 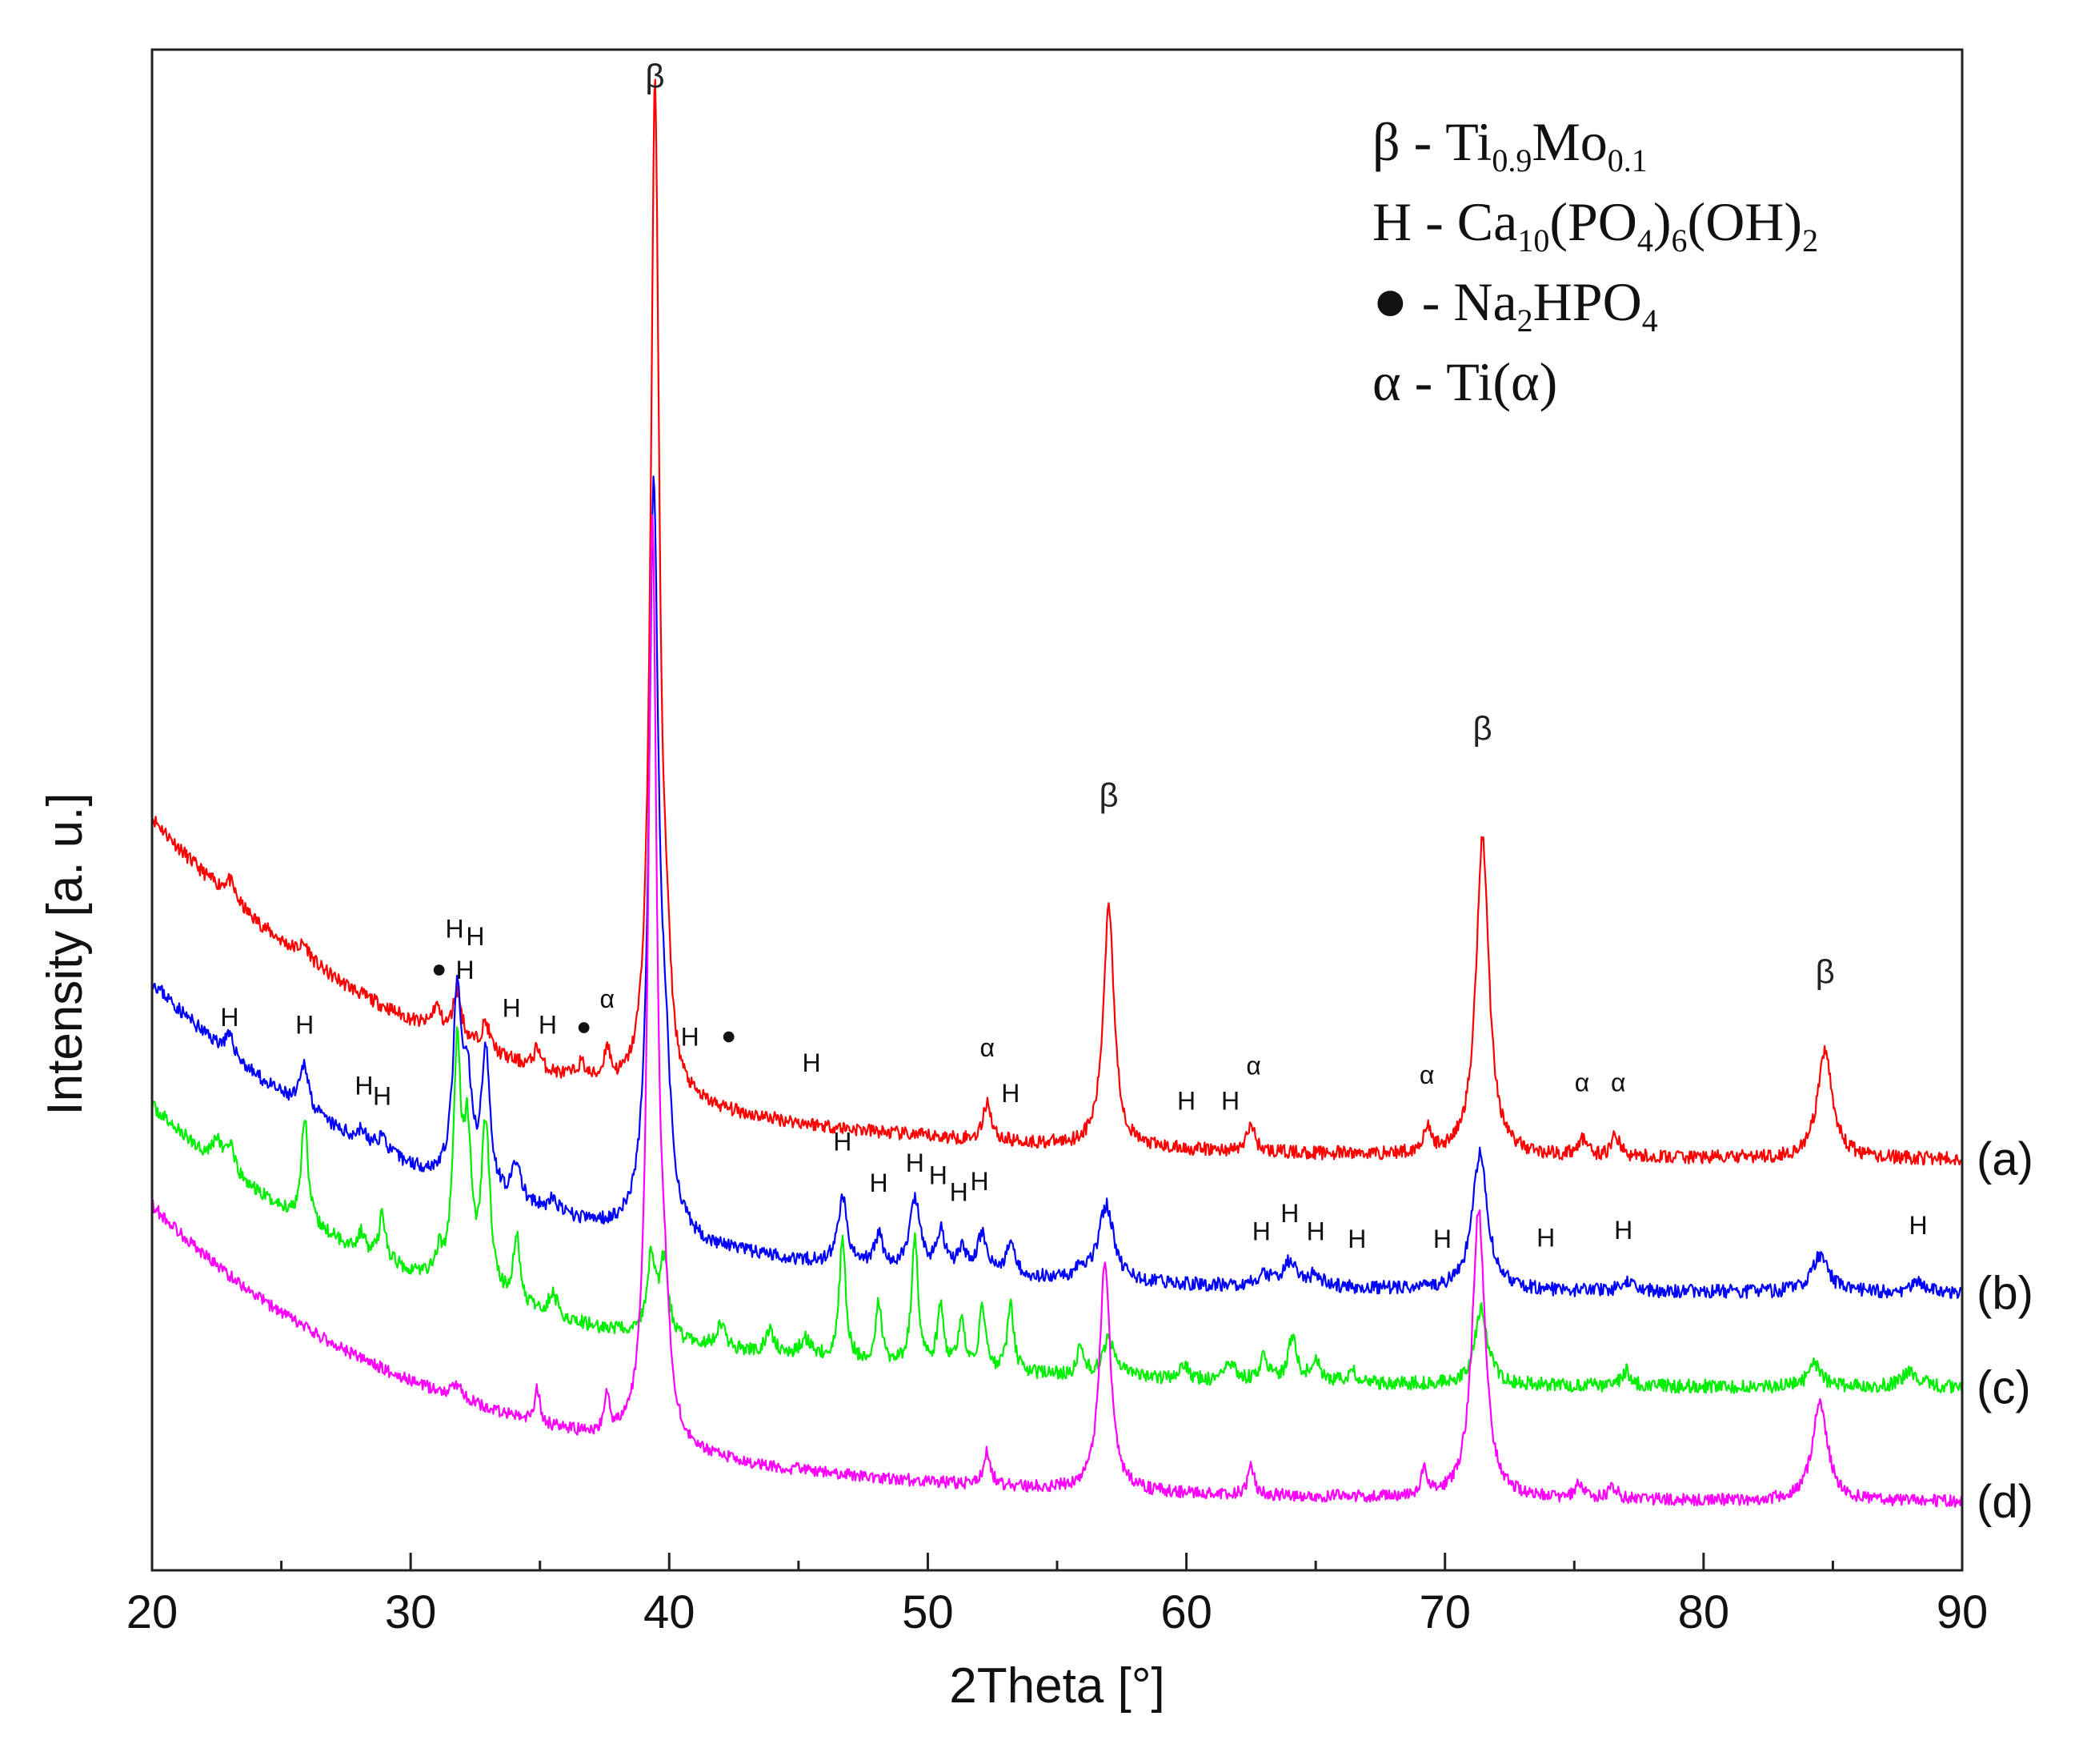 What do you see at coordinates (65, 953) in the screenshot?
I see `y-axis-title: Intensity [a. u.]` at bounding box center [65, 953].